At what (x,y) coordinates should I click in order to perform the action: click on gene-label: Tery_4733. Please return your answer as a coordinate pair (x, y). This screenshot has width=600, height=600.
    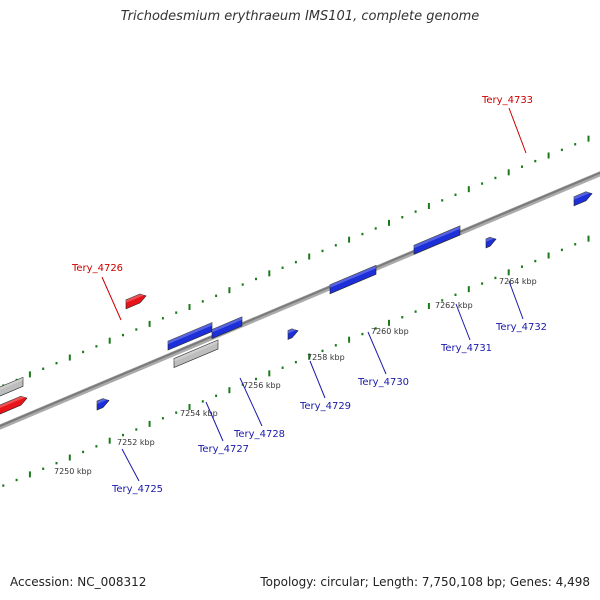
    Looking at the image, I should click on (507, 100).